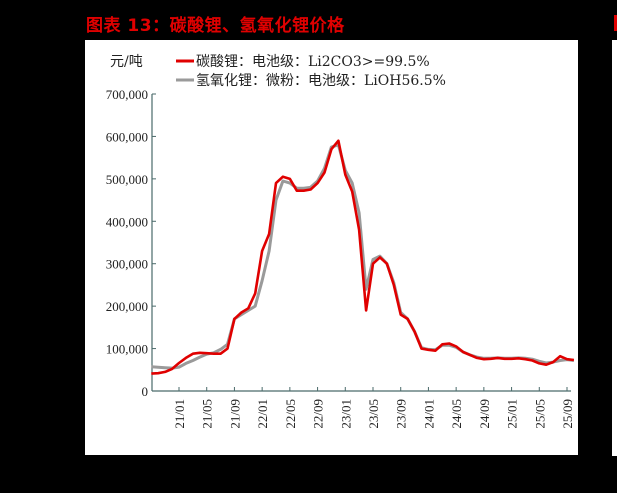 The image size is (617, 493). Describe the element at coordinates (484, 414) in the screenshot. I see `x-tick-label: 24/09` at that location.